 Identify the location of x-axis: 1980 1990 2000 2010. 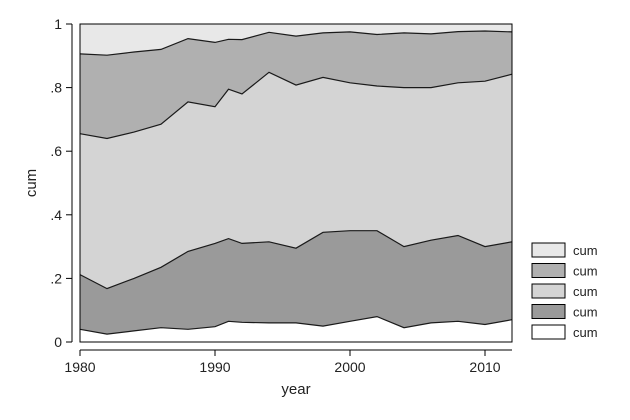
(288, 362).